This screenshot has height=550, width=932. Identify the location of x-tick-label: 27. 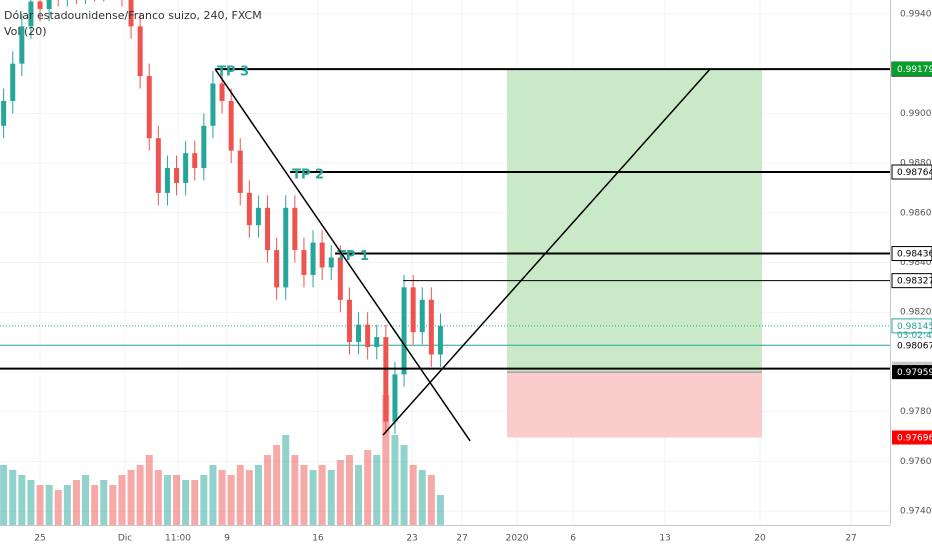
(461, 539).